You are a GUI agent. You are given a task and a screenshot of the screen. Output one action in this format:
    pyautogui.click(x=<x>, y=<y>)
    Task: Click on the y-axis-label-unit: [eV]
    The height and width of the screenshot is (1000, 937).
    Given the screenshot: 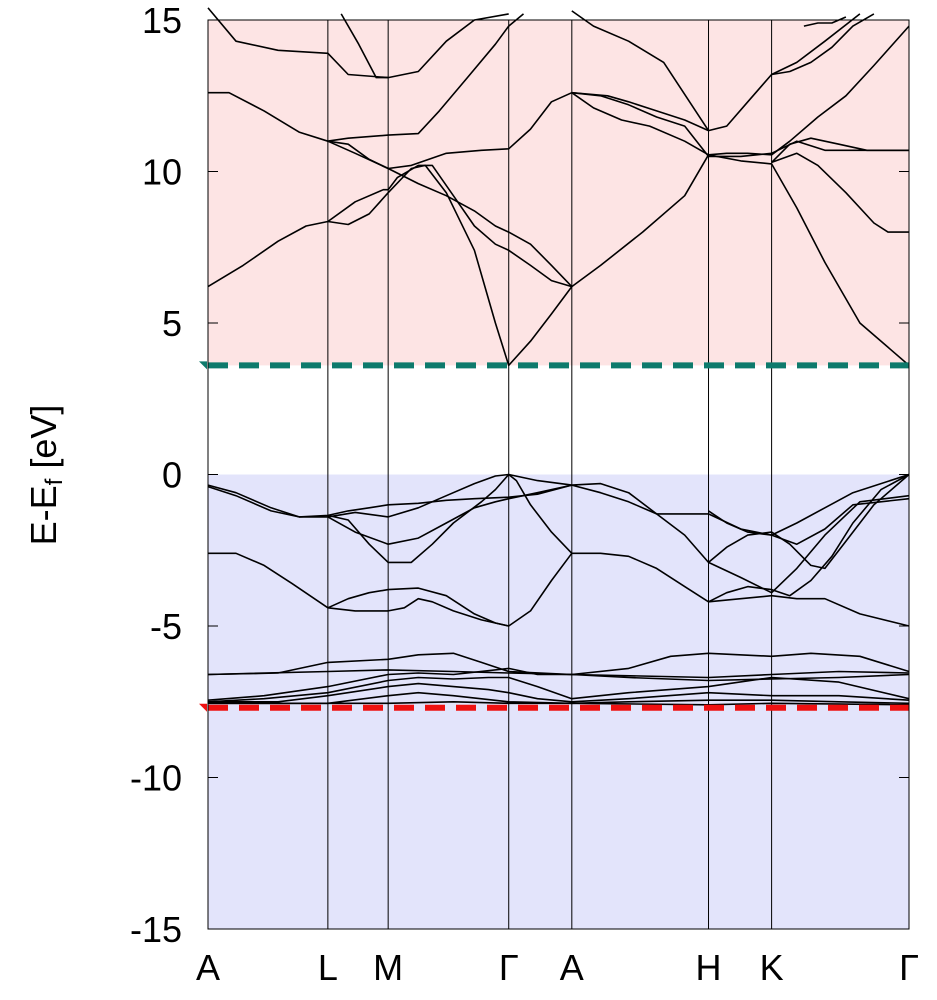 What is the action you would take?
    pyautogui.click(x=43, y=442)
    